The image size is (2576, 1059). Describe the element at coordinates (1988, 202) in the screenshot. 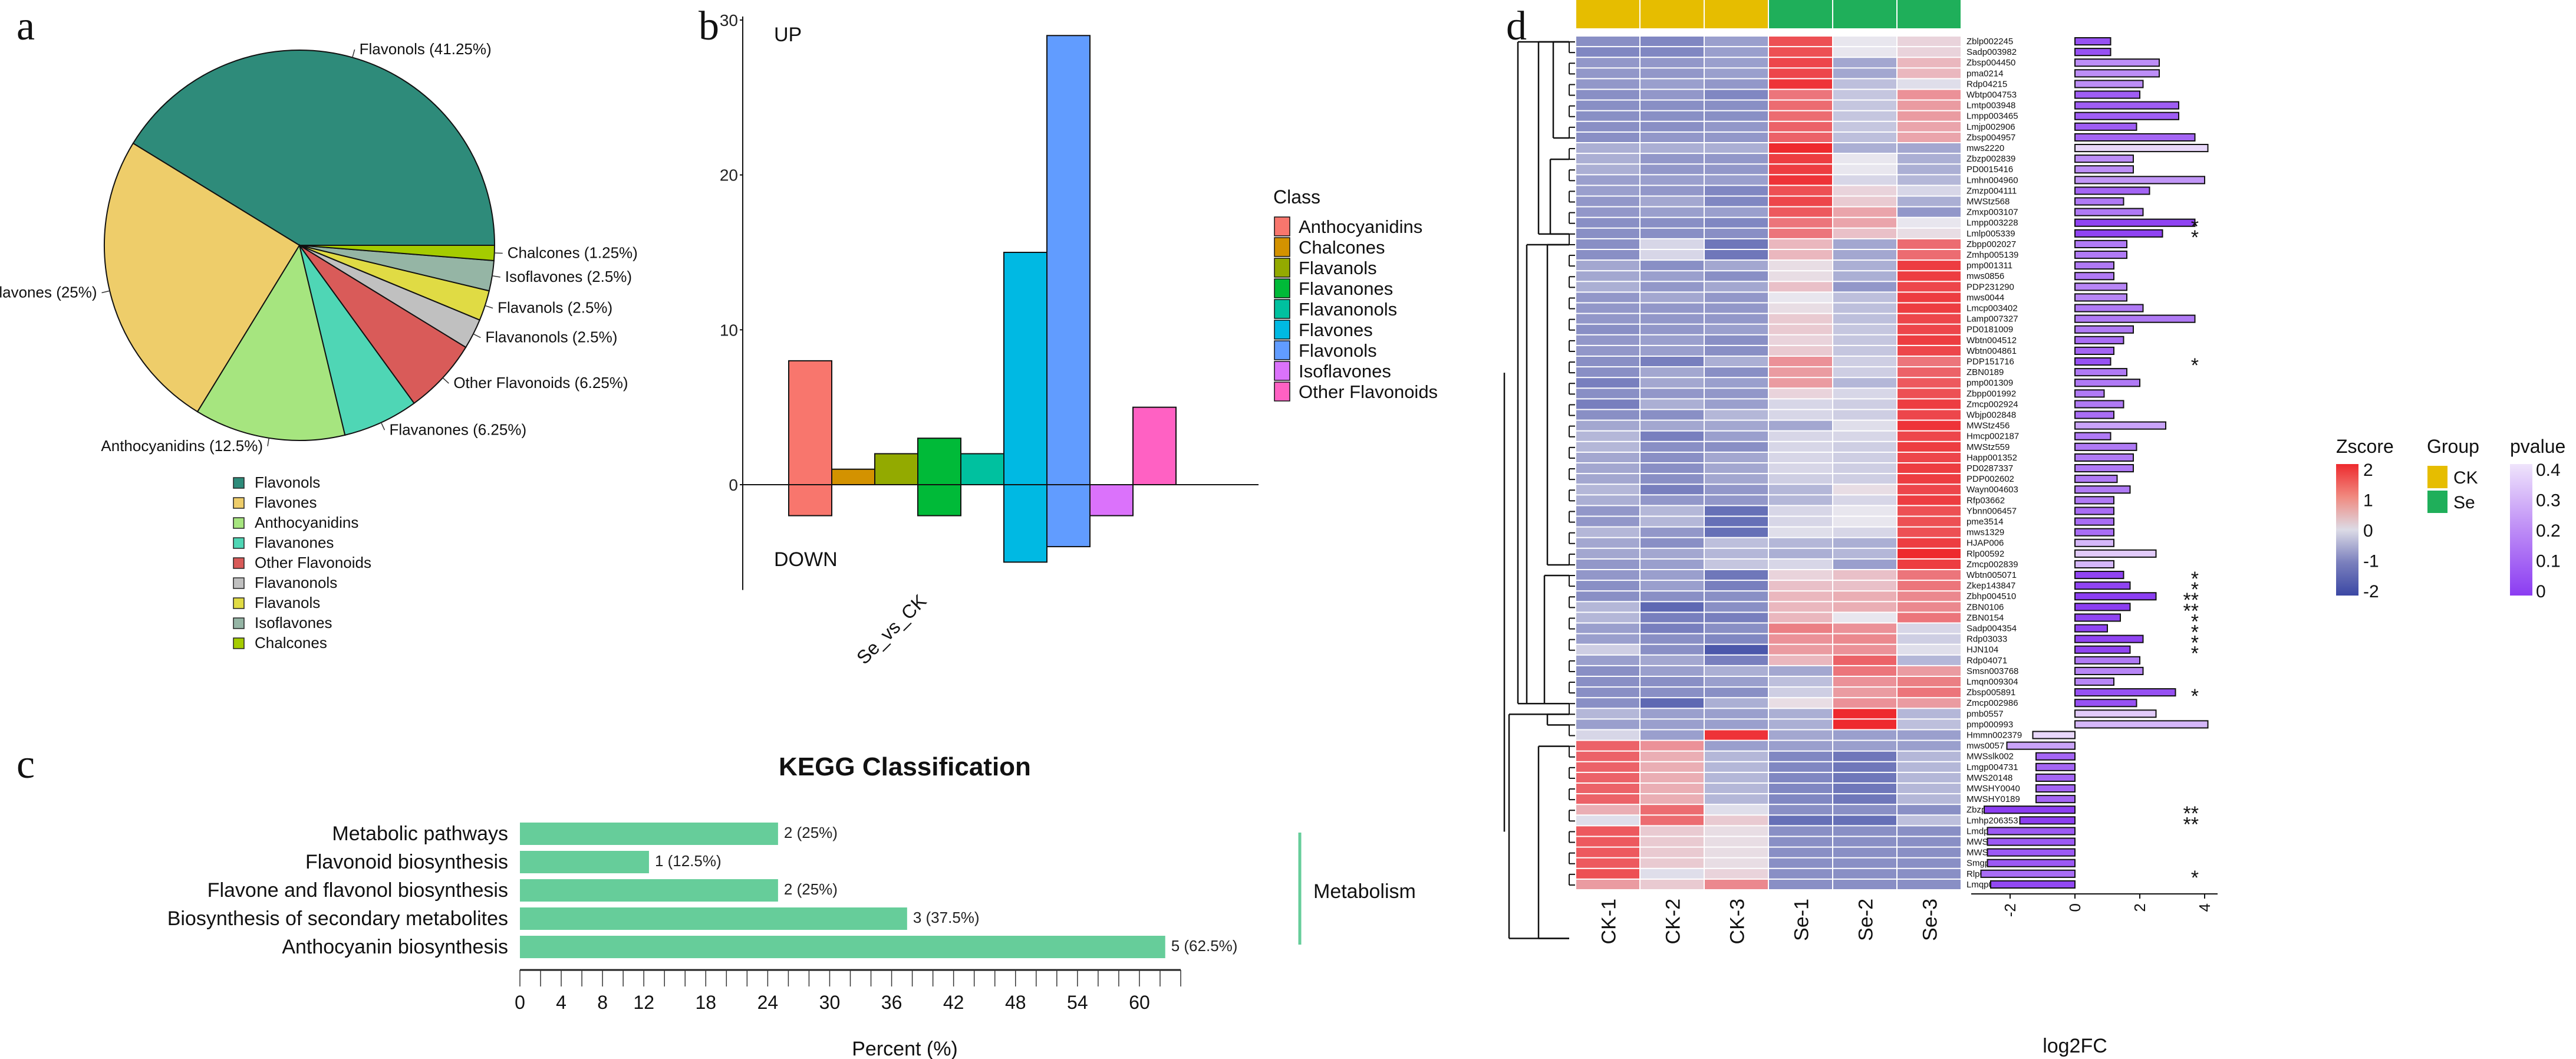

I see `row-label: MWStz568` at that location.